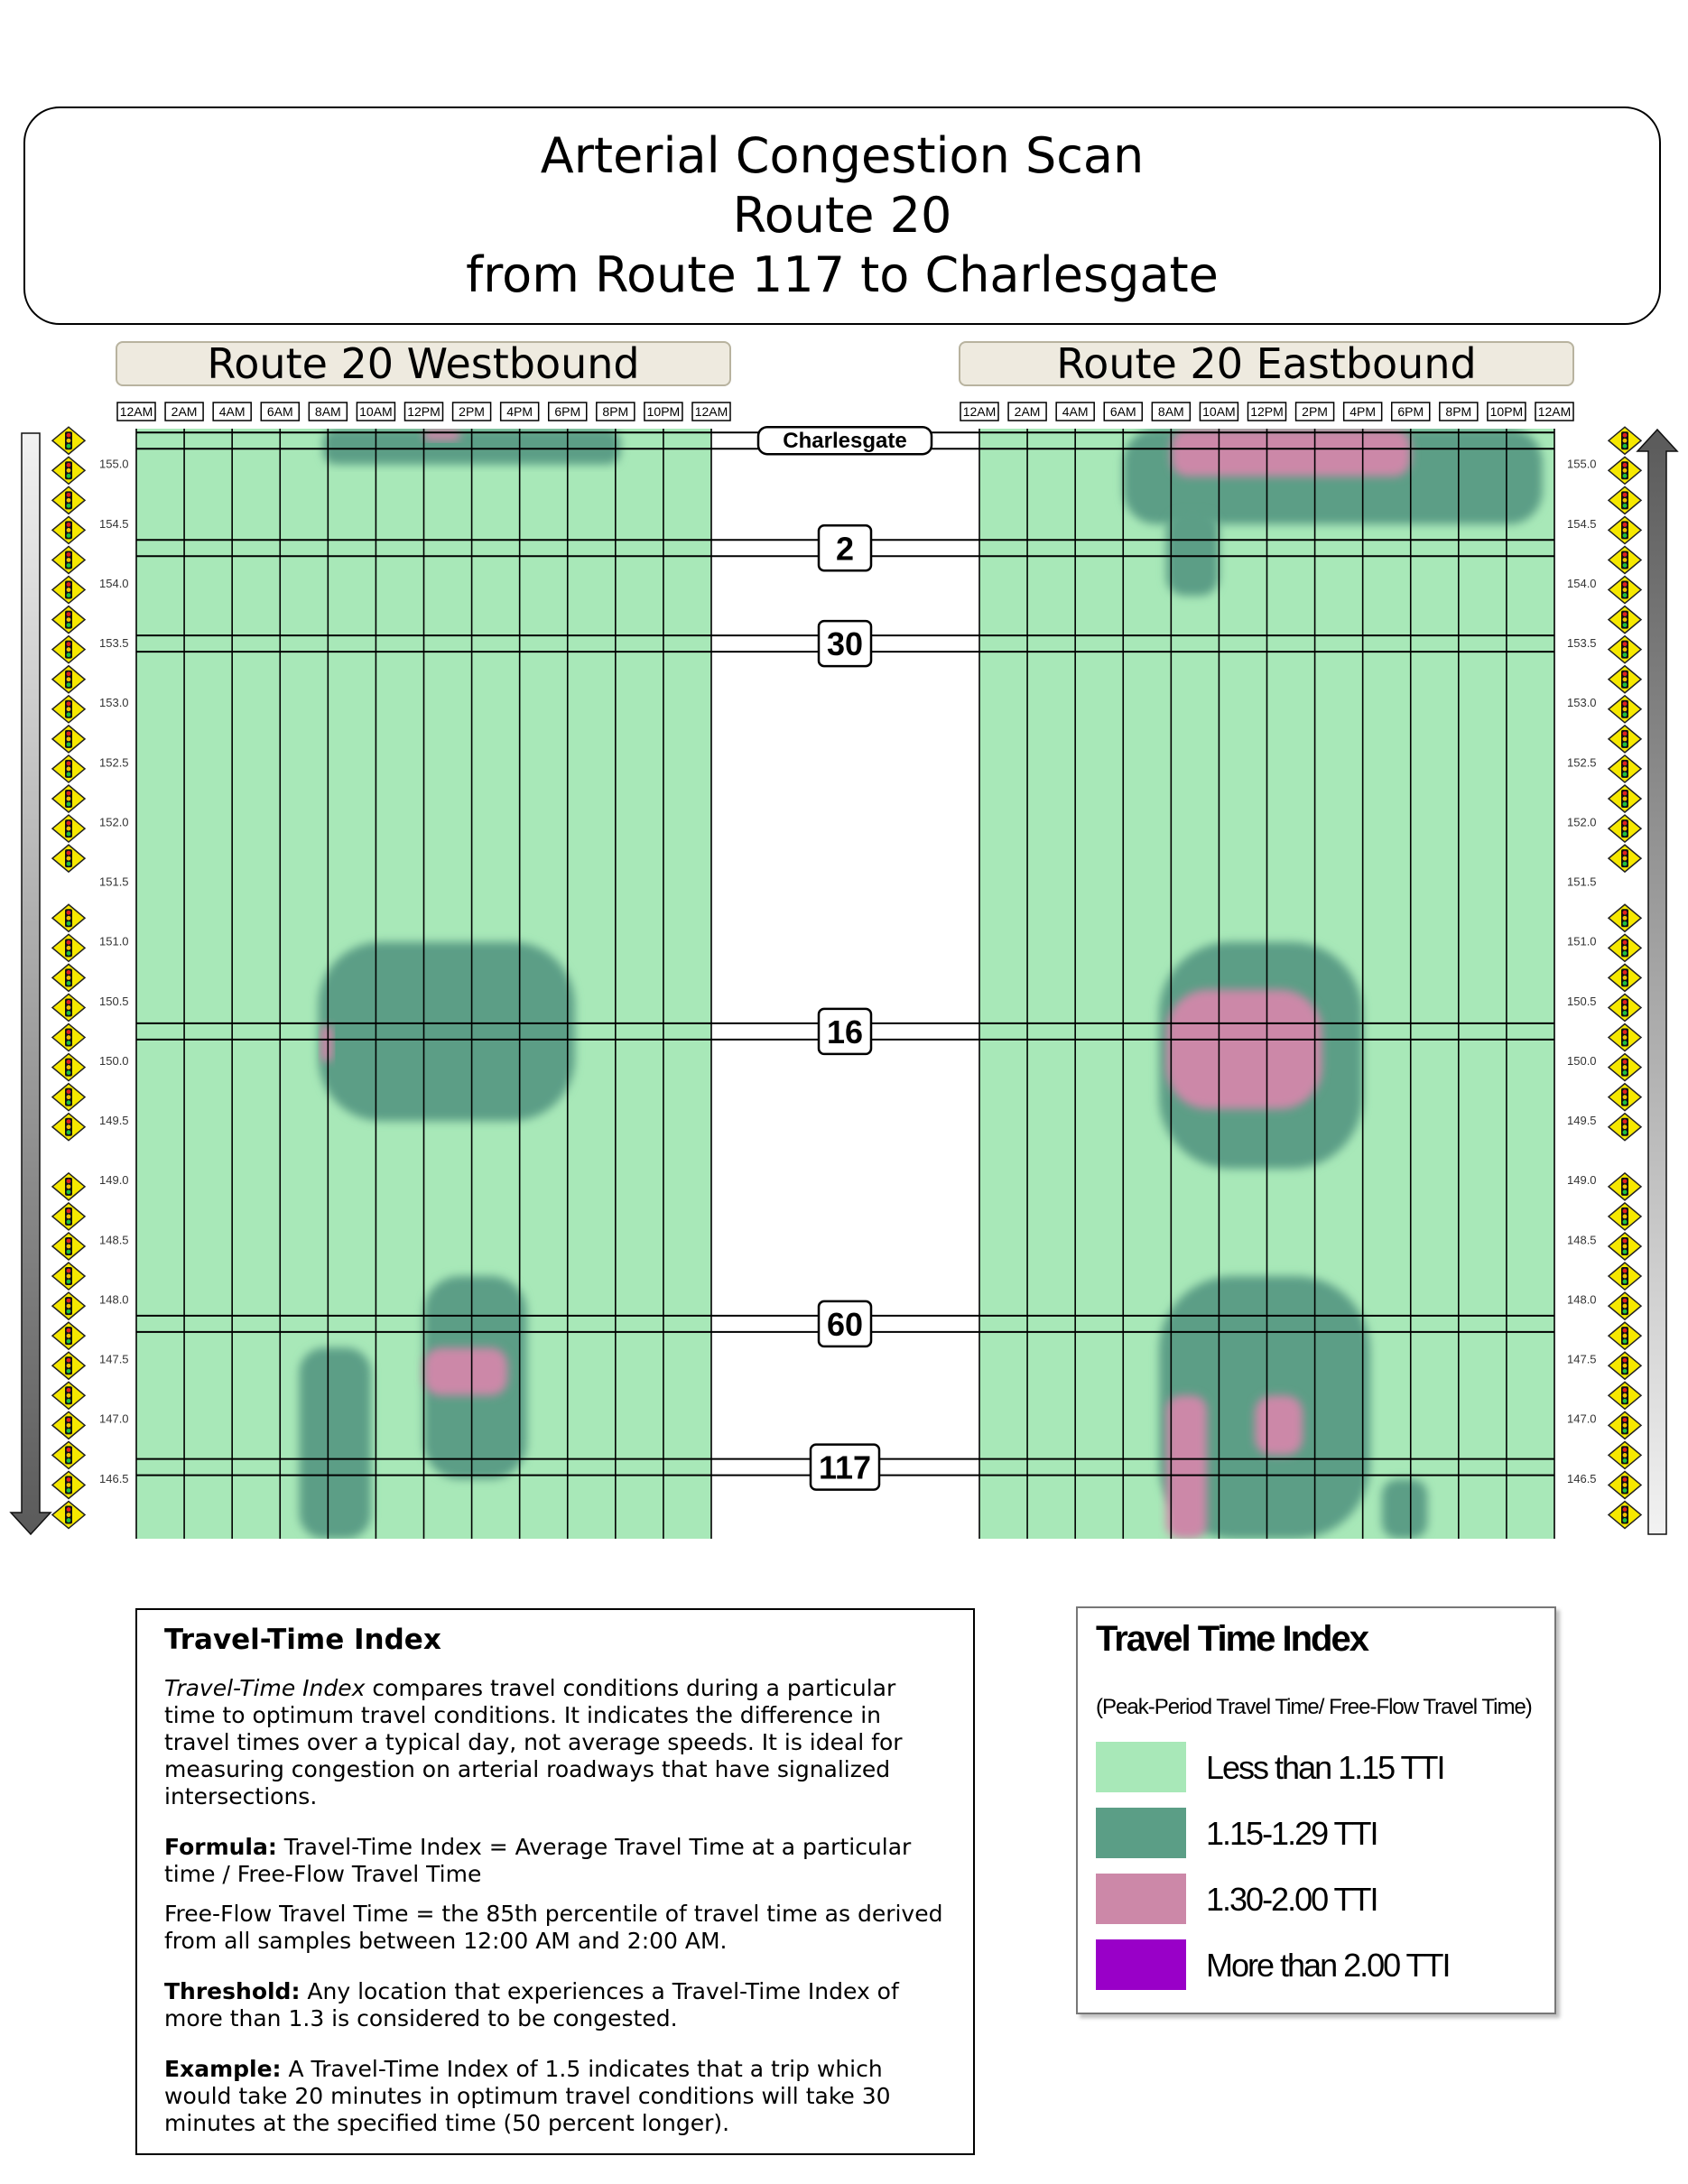  What do you see at coordinates (114, 1180) in the screenshot?
I see `y-tick-label-west: 149.0` at bounding box center [114, 1180].